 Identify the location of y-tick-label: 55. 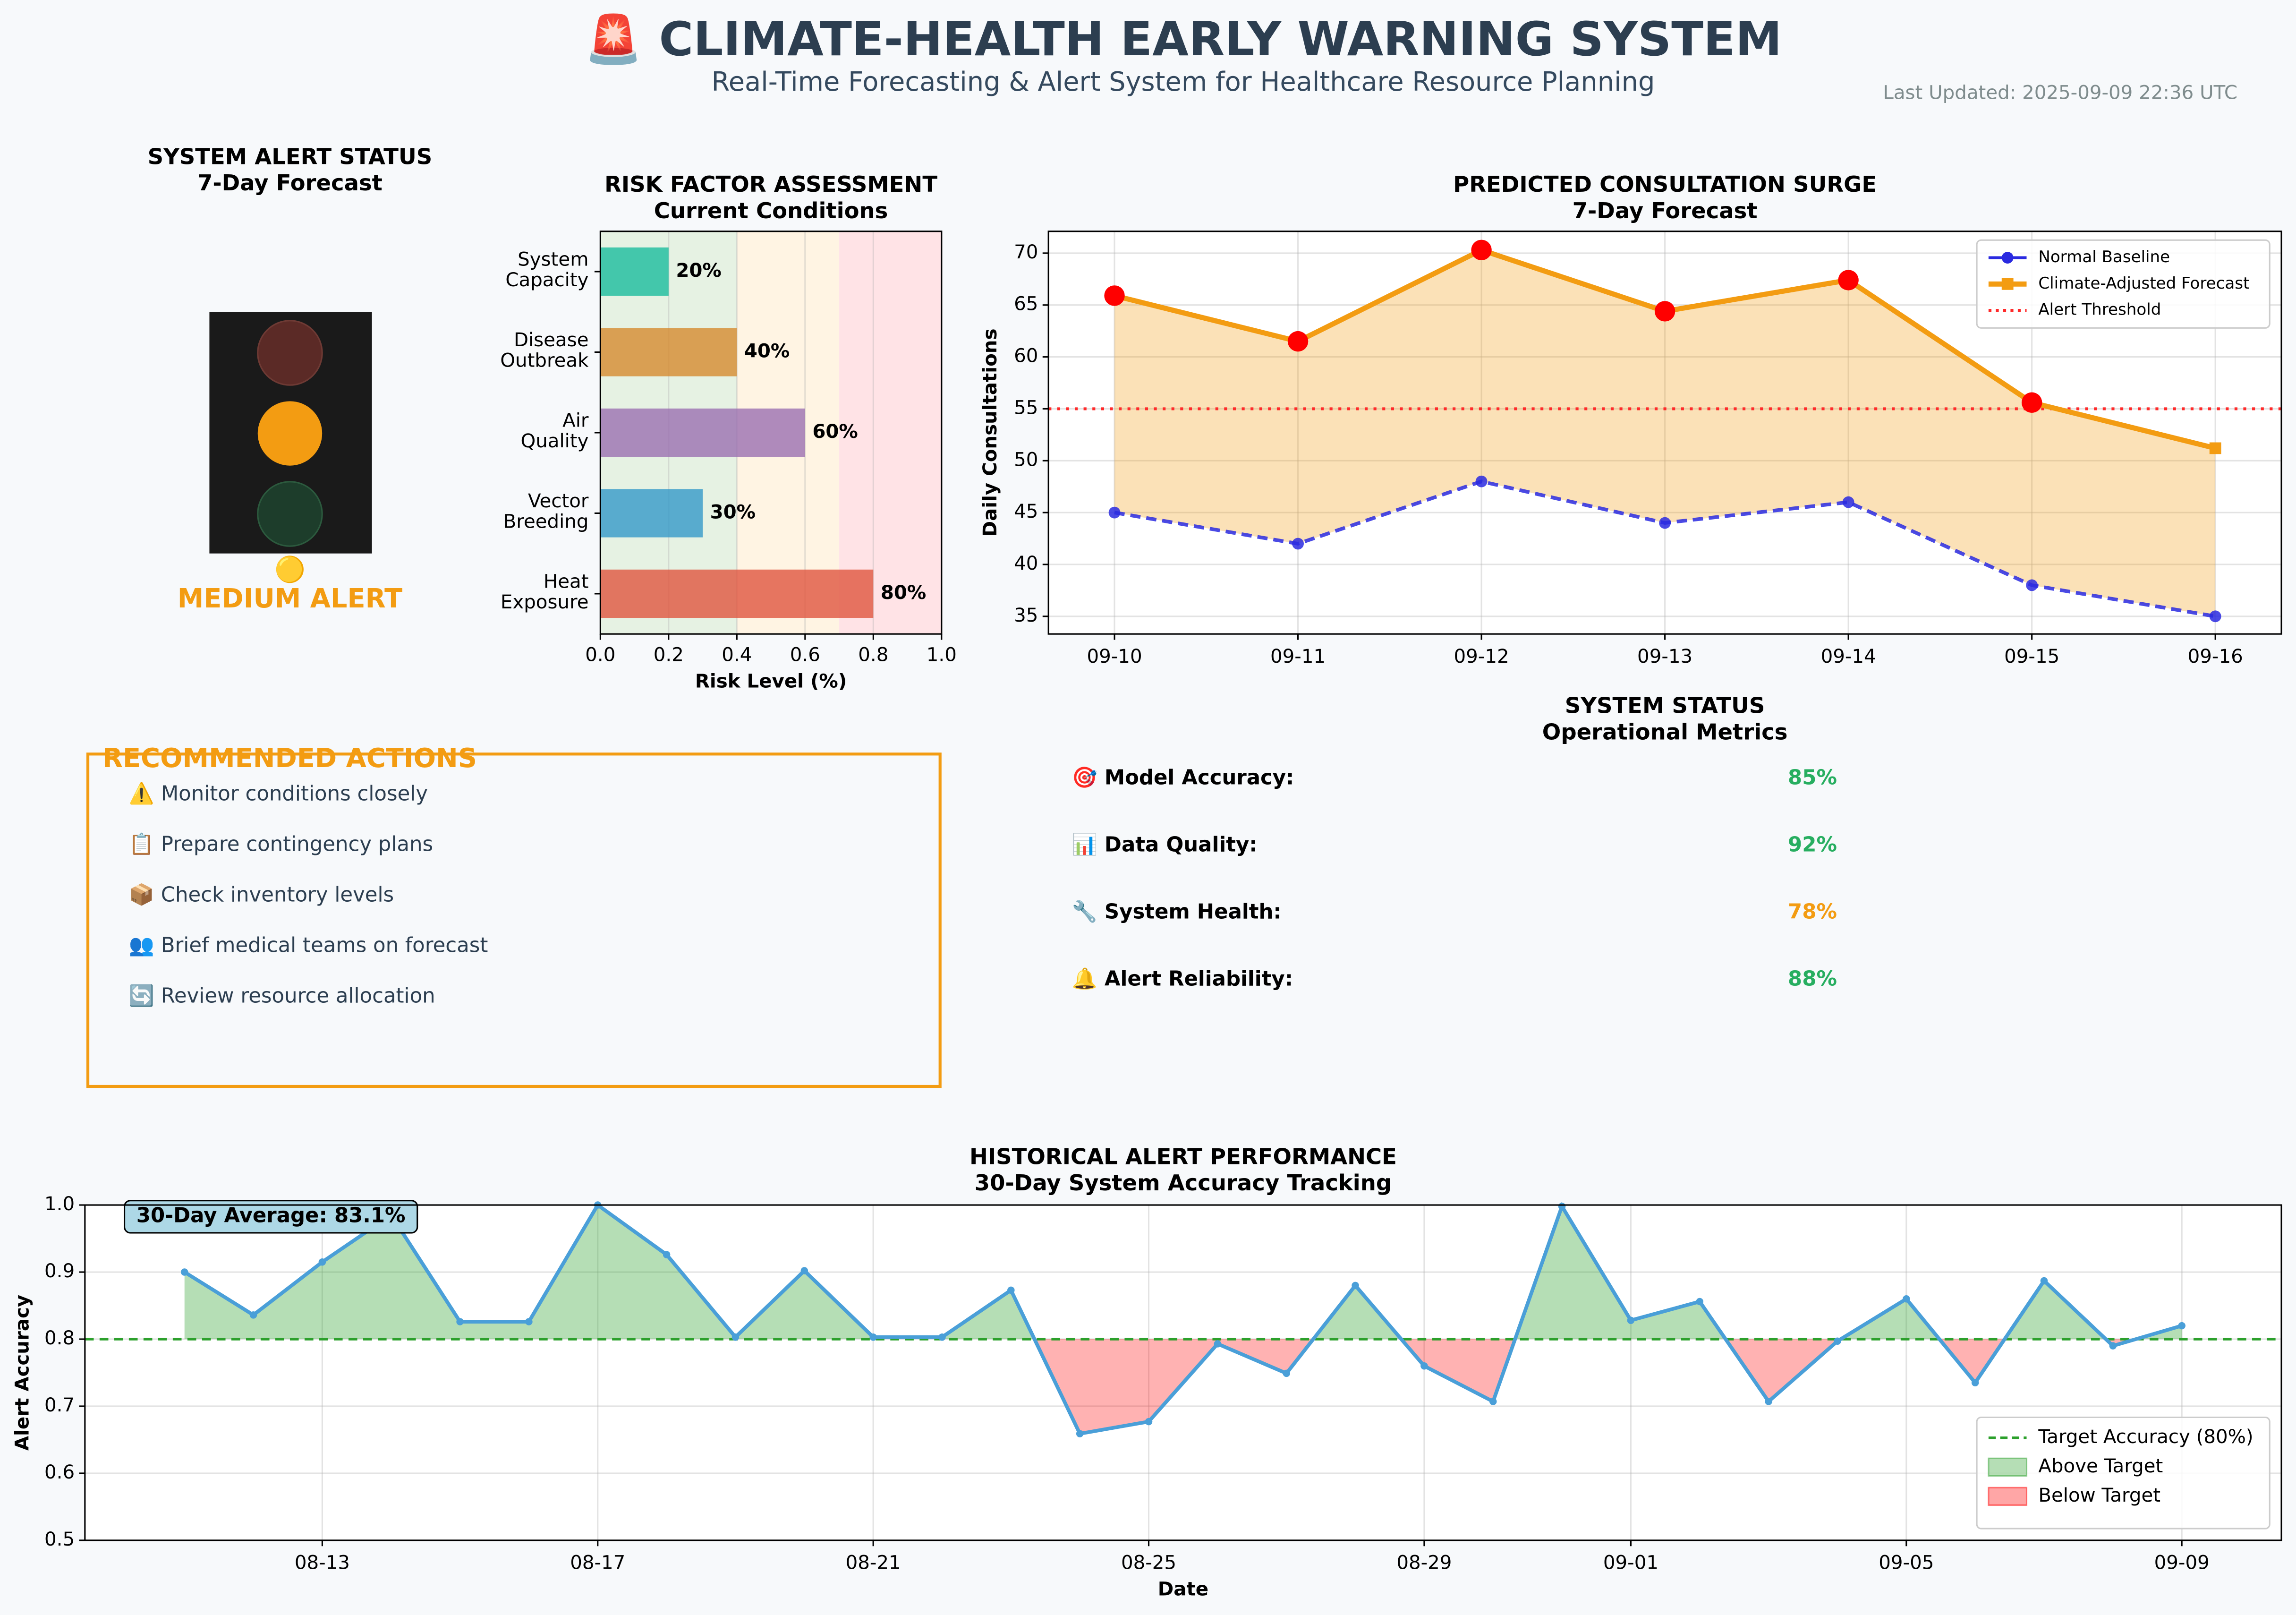
(1026, 407).